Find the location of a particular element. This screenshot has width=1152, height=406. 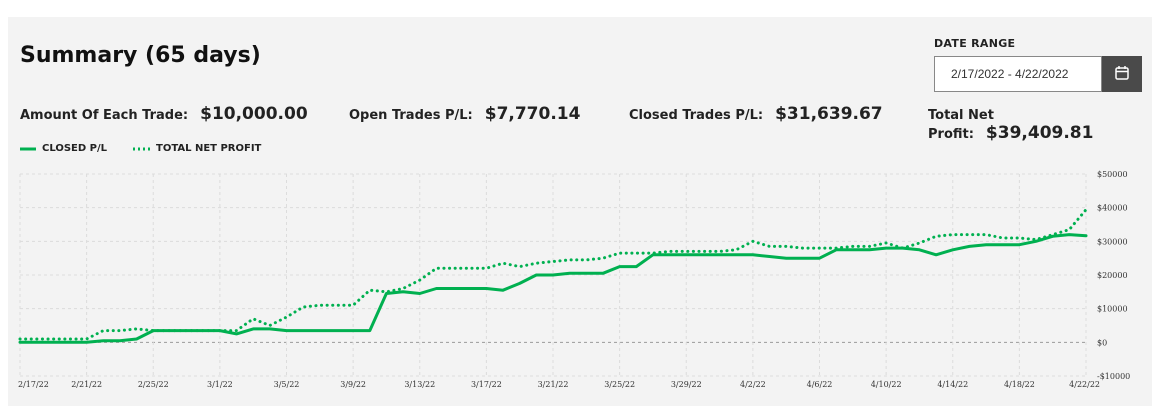

x-tick-label: 3/9/22 is located at coordinates (353, 384).